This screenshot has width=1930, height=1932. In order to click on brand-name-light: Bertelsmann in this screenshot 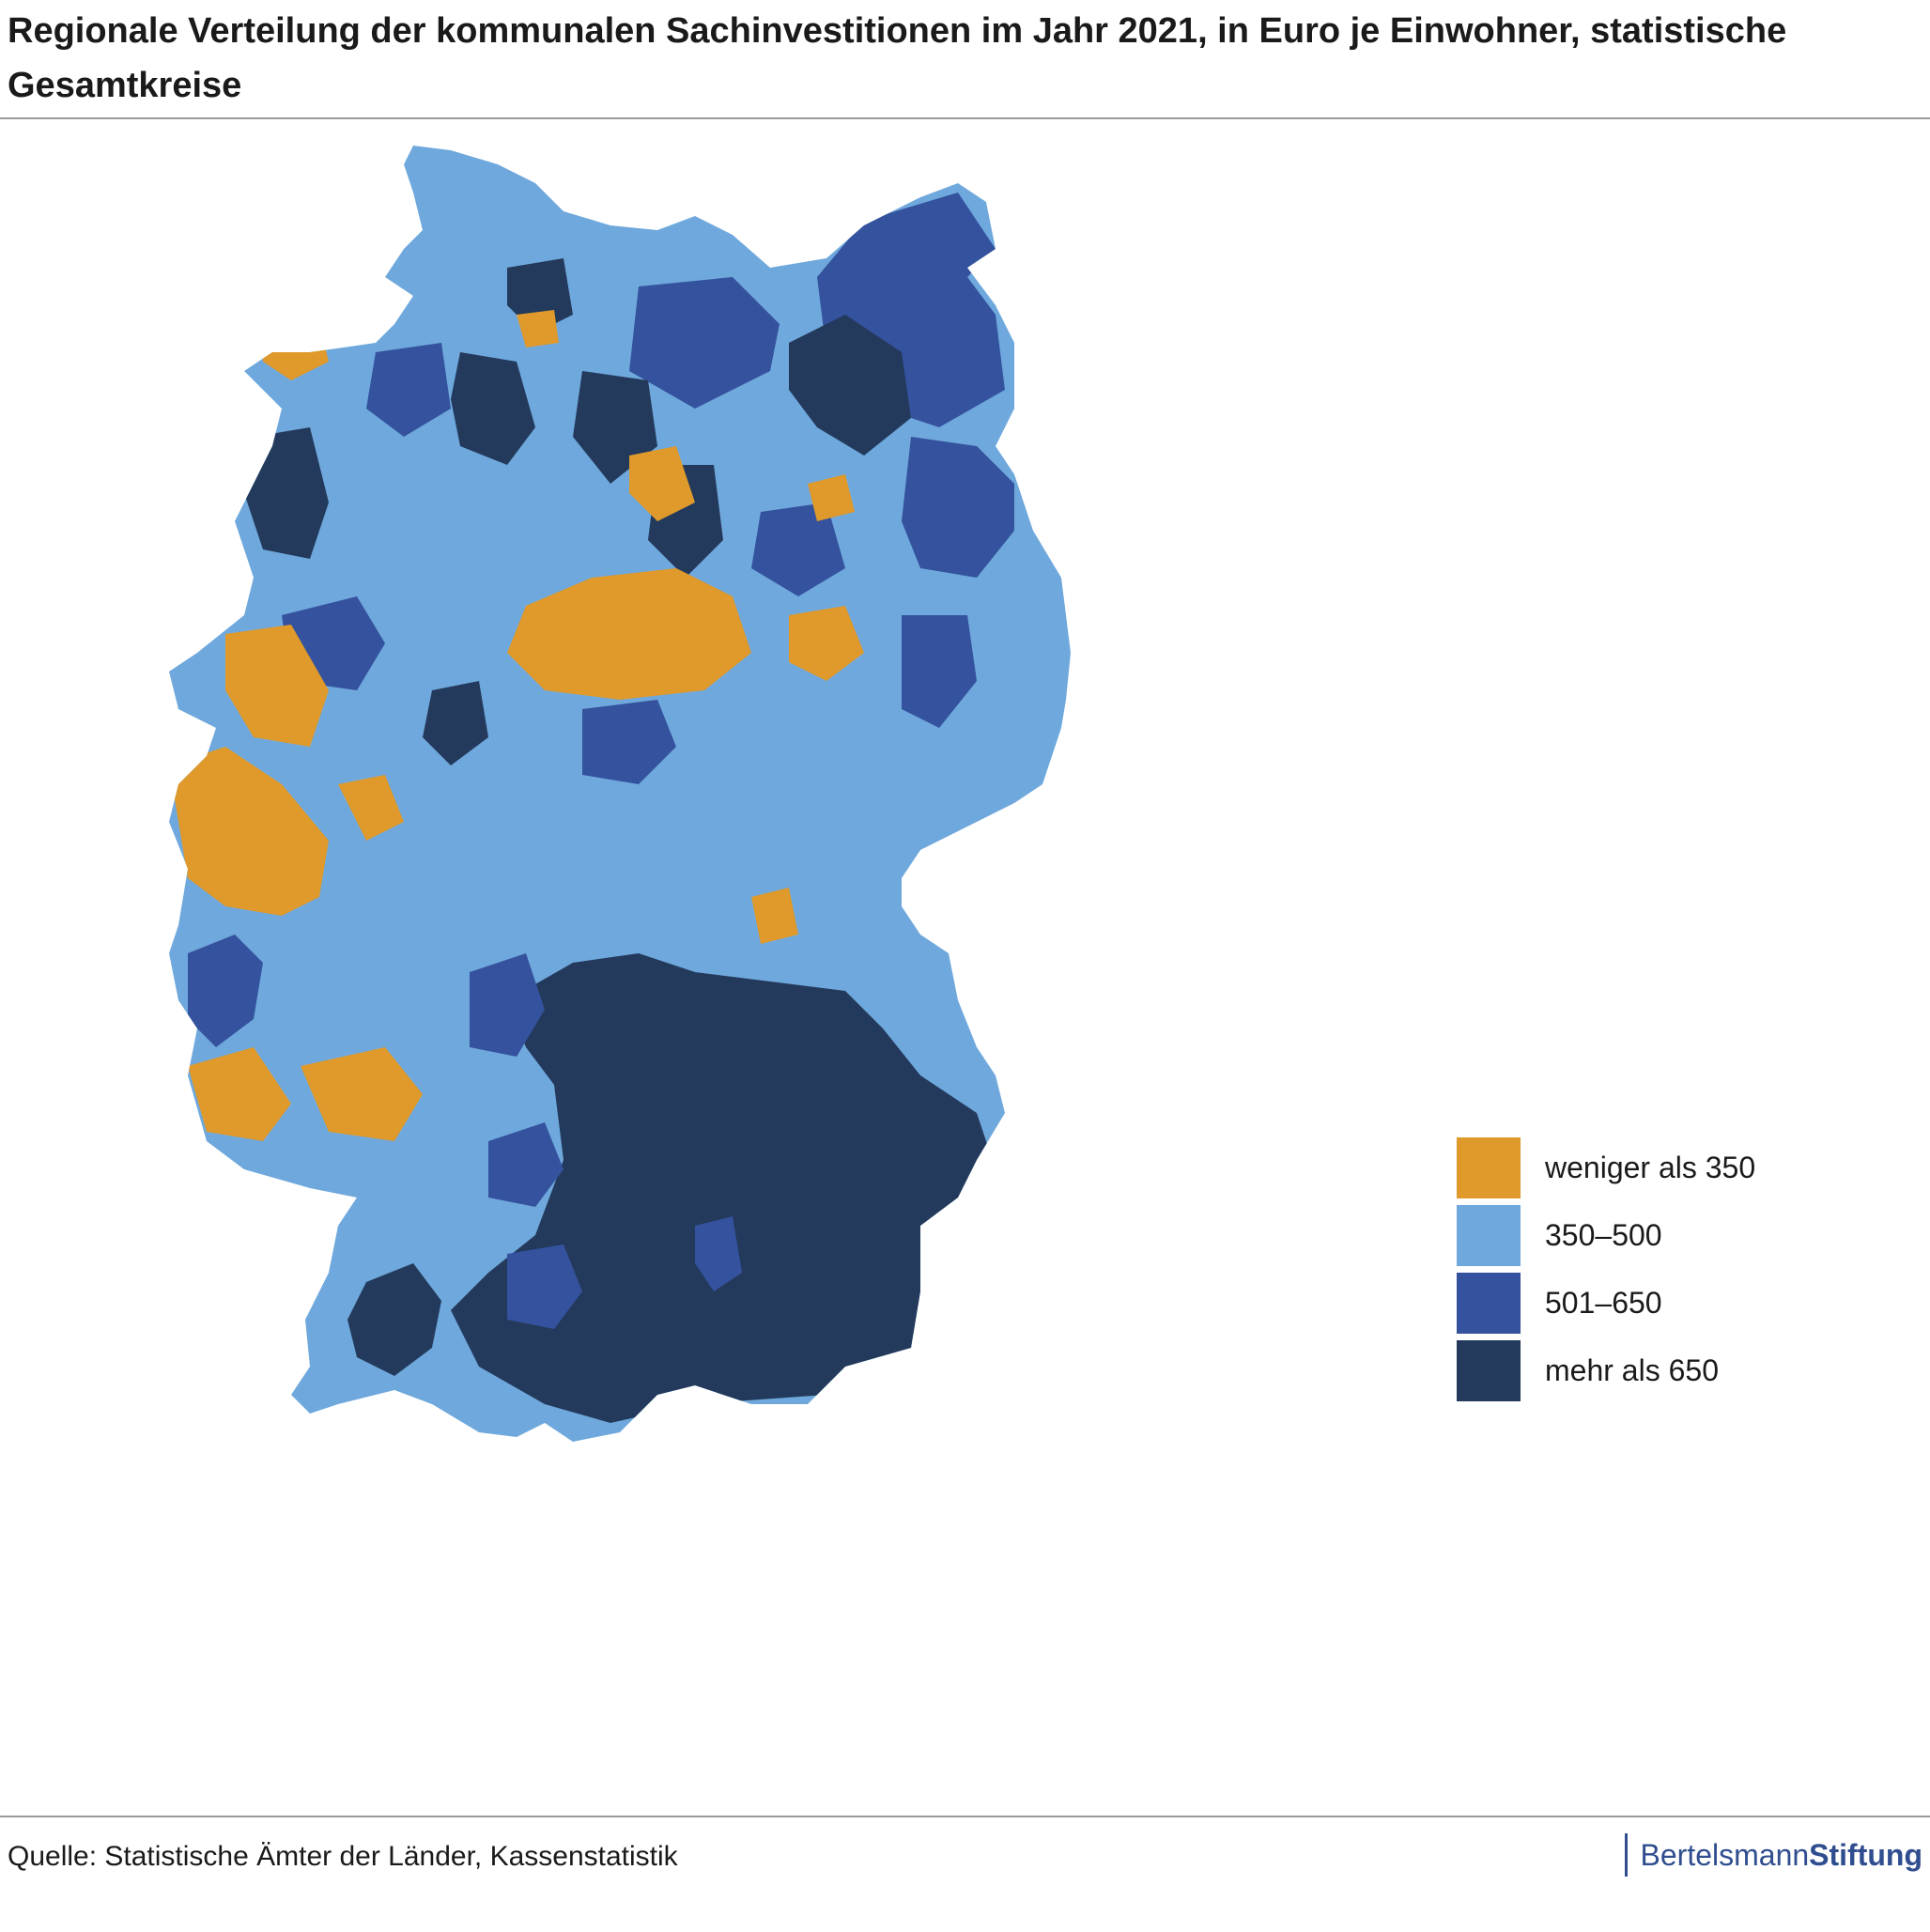, I will do `click(1725, 1854)`.